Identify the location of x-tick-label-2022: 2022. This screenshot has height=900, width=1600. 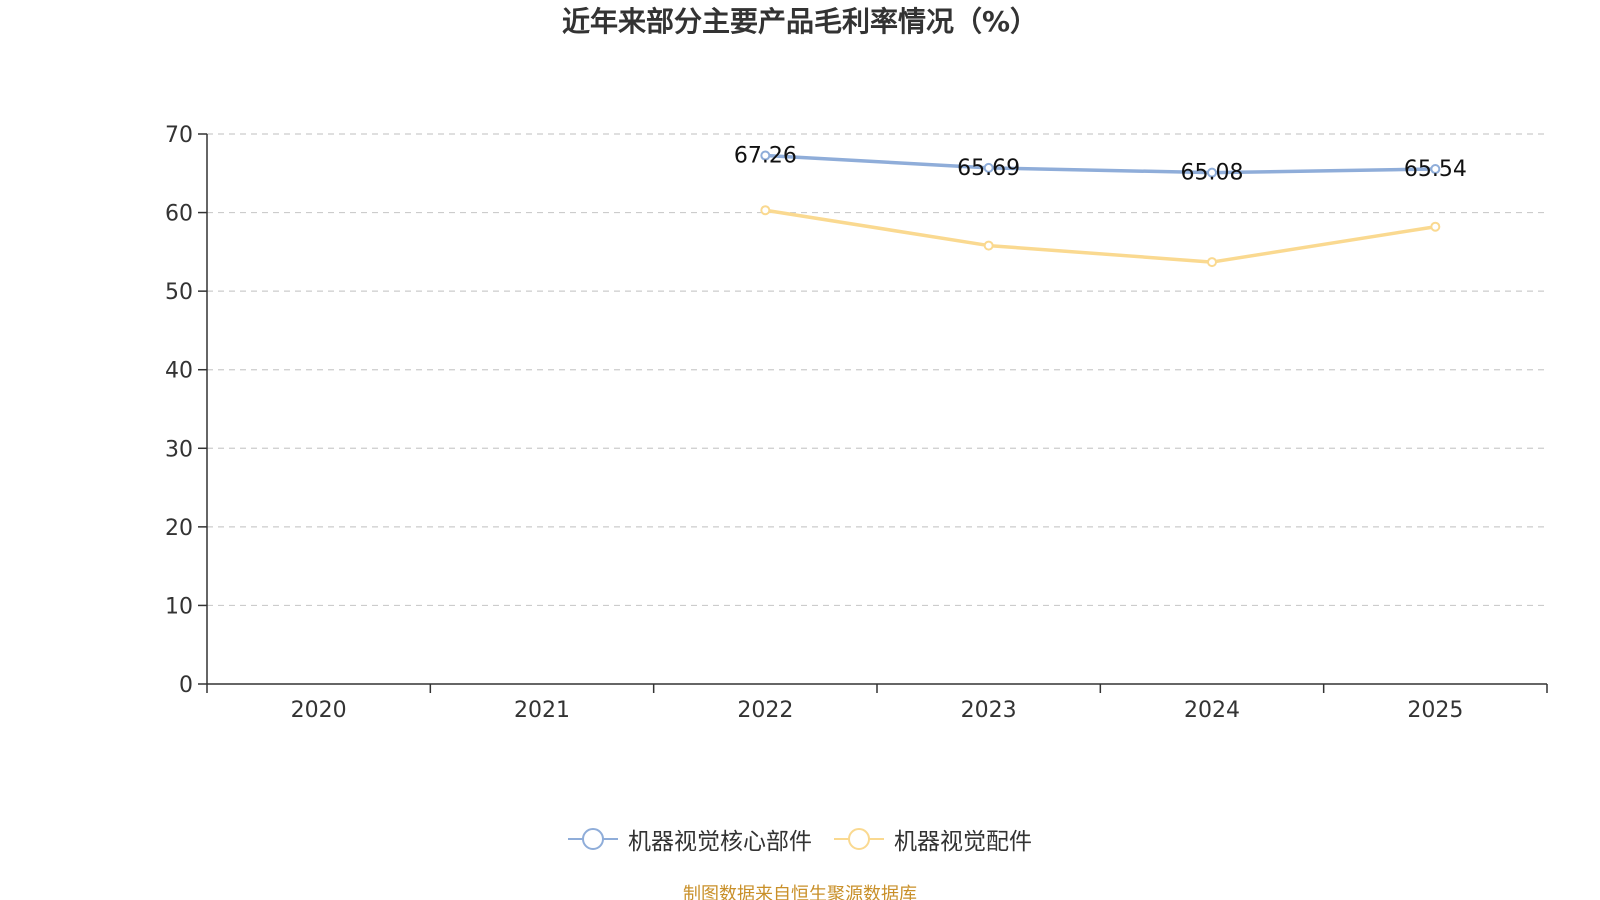
(765, 710).